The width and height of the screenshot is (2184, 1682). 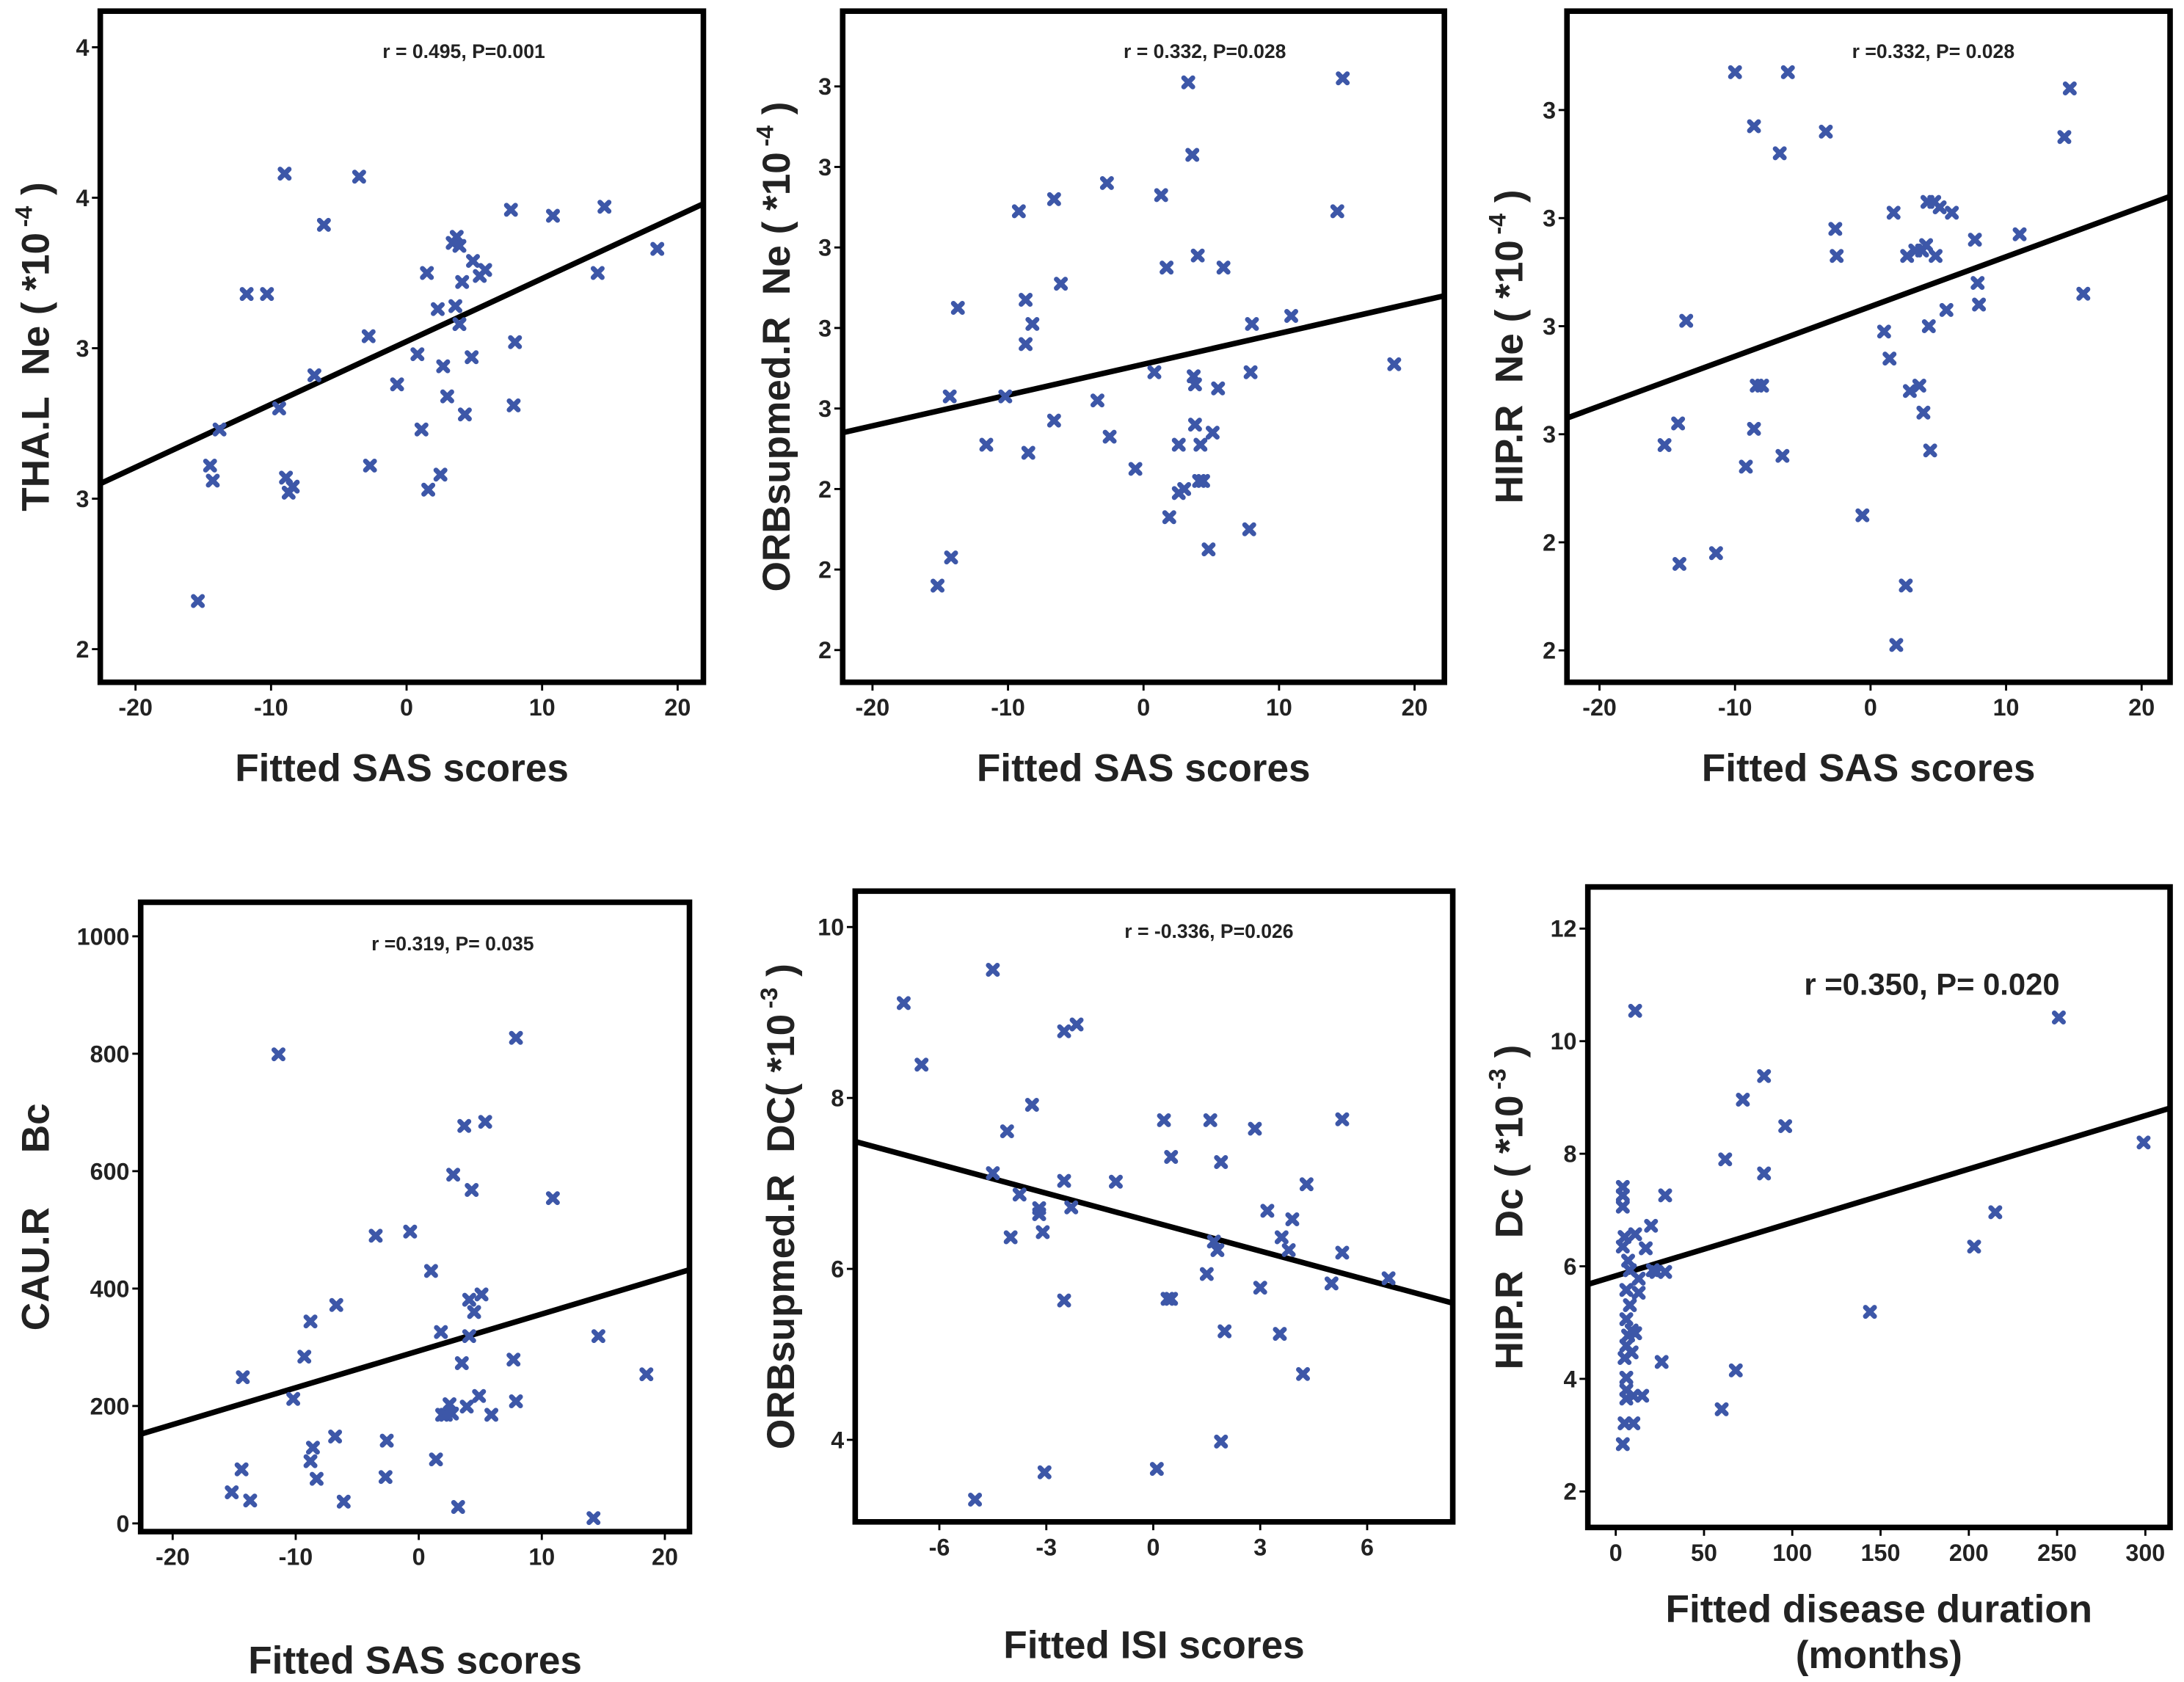 What do you see at coordinates (35, 1216) in the screenshot?
I see `y-axis-label: CAU.R Bc` at bounding box center [35, 1216].